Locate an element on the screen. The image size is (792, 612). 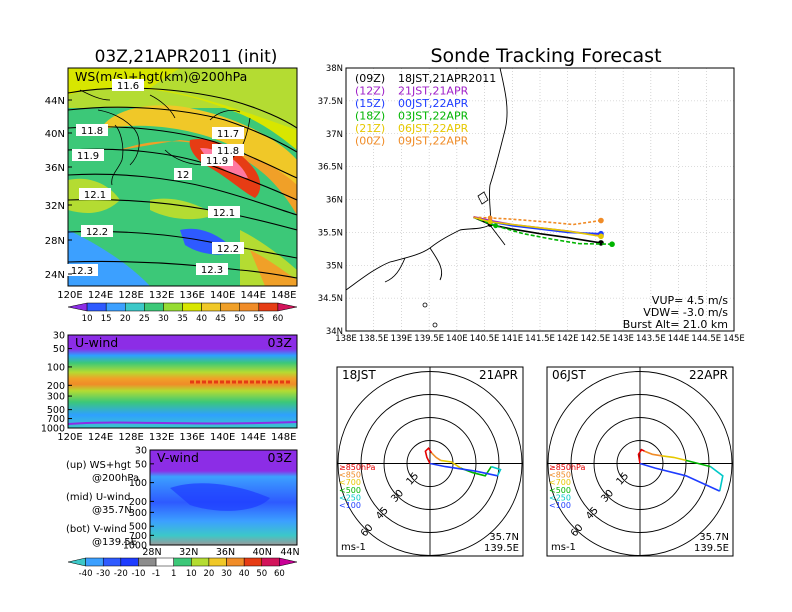
lat-tick-label: 28N is located at coordinates (55, 241).